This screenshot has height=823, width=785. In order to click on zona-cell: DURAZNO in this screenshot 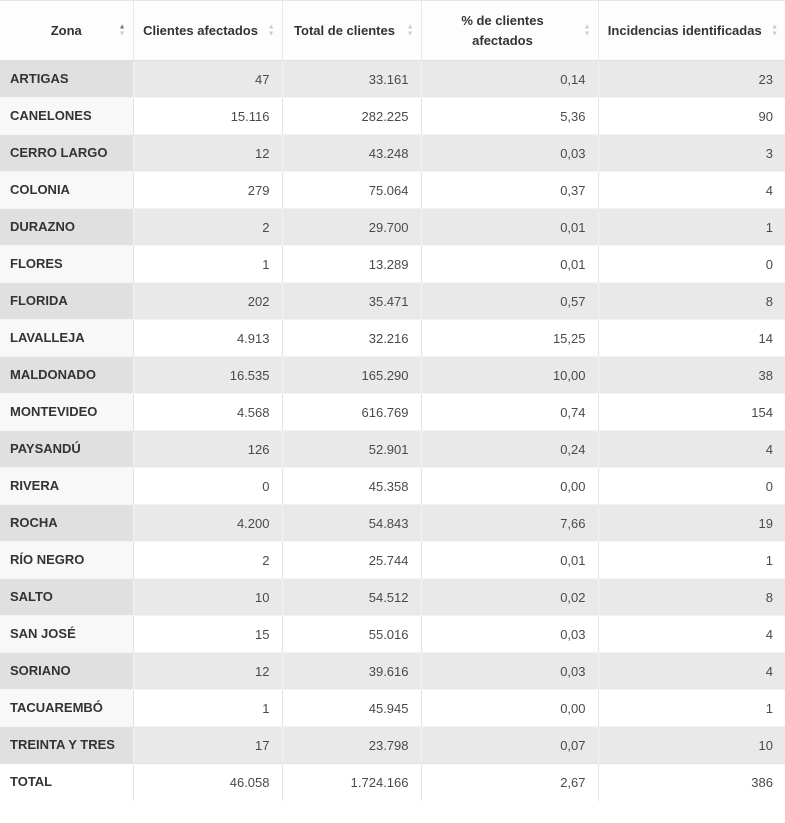, I will do `click(66, 227)`.